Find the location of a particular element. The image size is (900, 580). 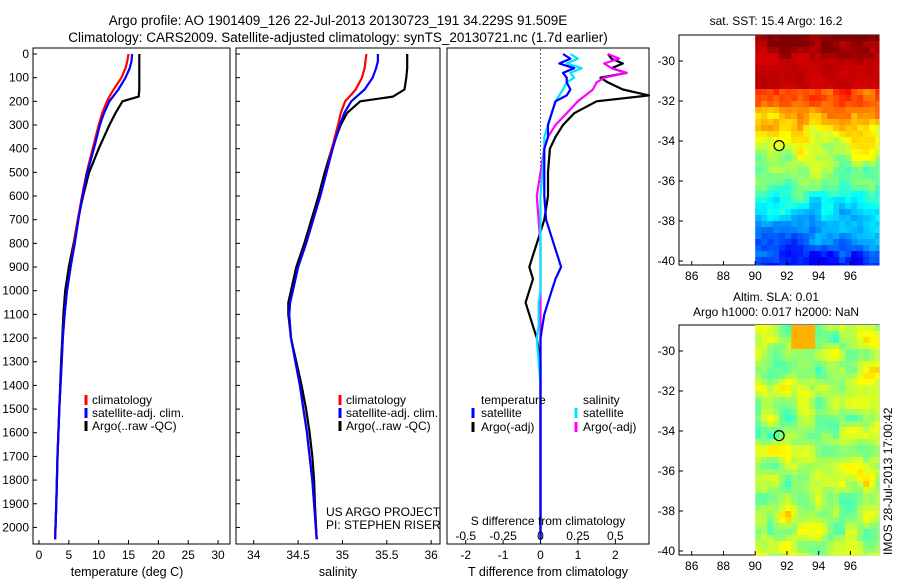

depth-tick-label: 800 is located at coordinates (19, 243).